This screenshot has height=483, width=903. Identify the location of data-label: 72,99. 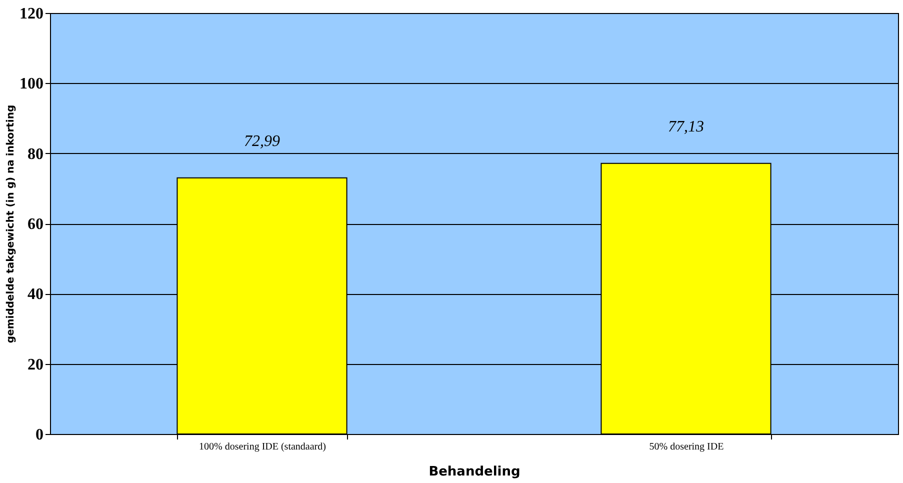
(262, 141).